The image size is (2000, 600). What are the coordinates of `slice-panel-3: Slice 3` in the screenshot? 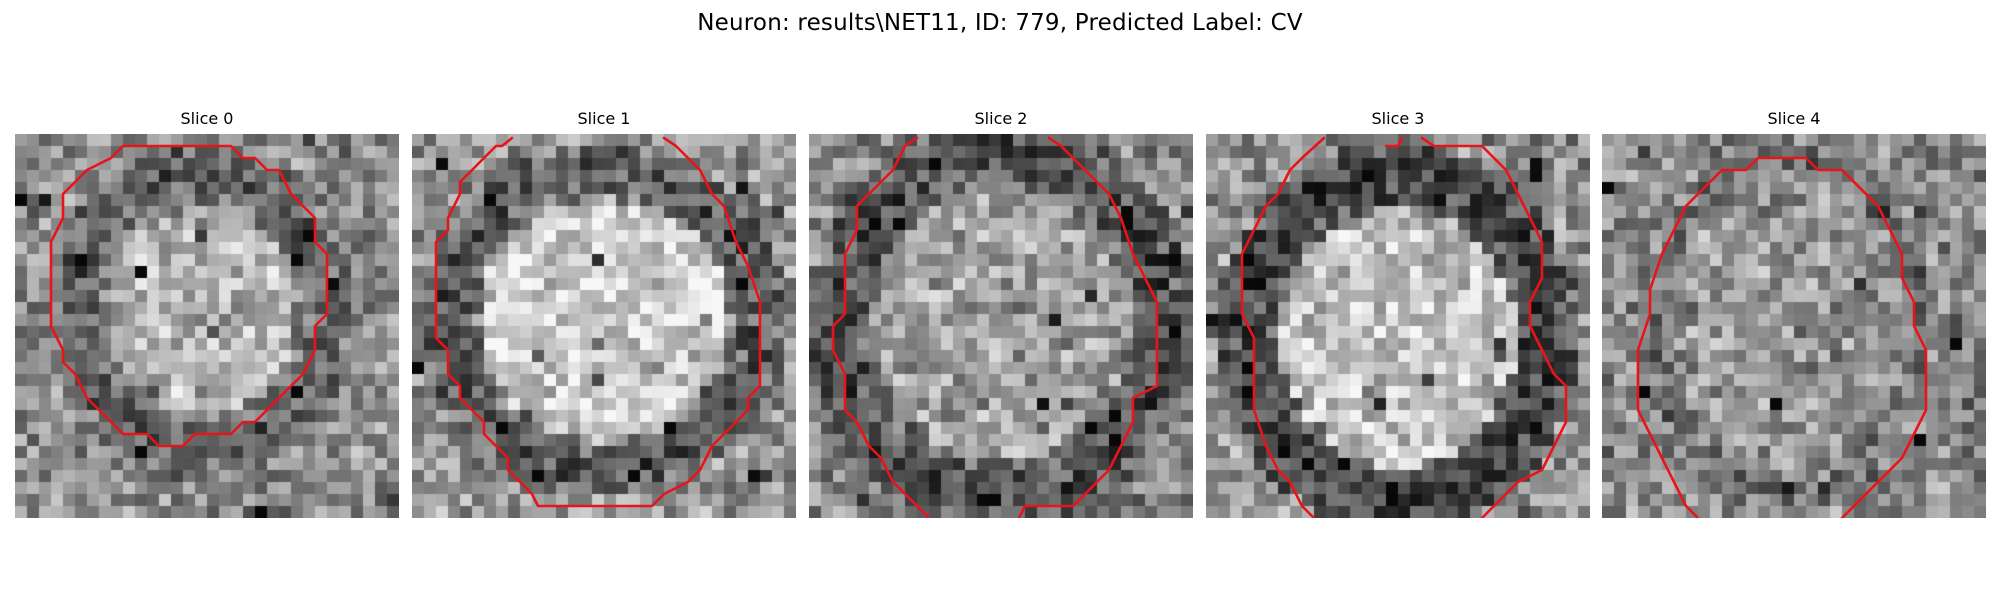 It's located at (1398, 313).